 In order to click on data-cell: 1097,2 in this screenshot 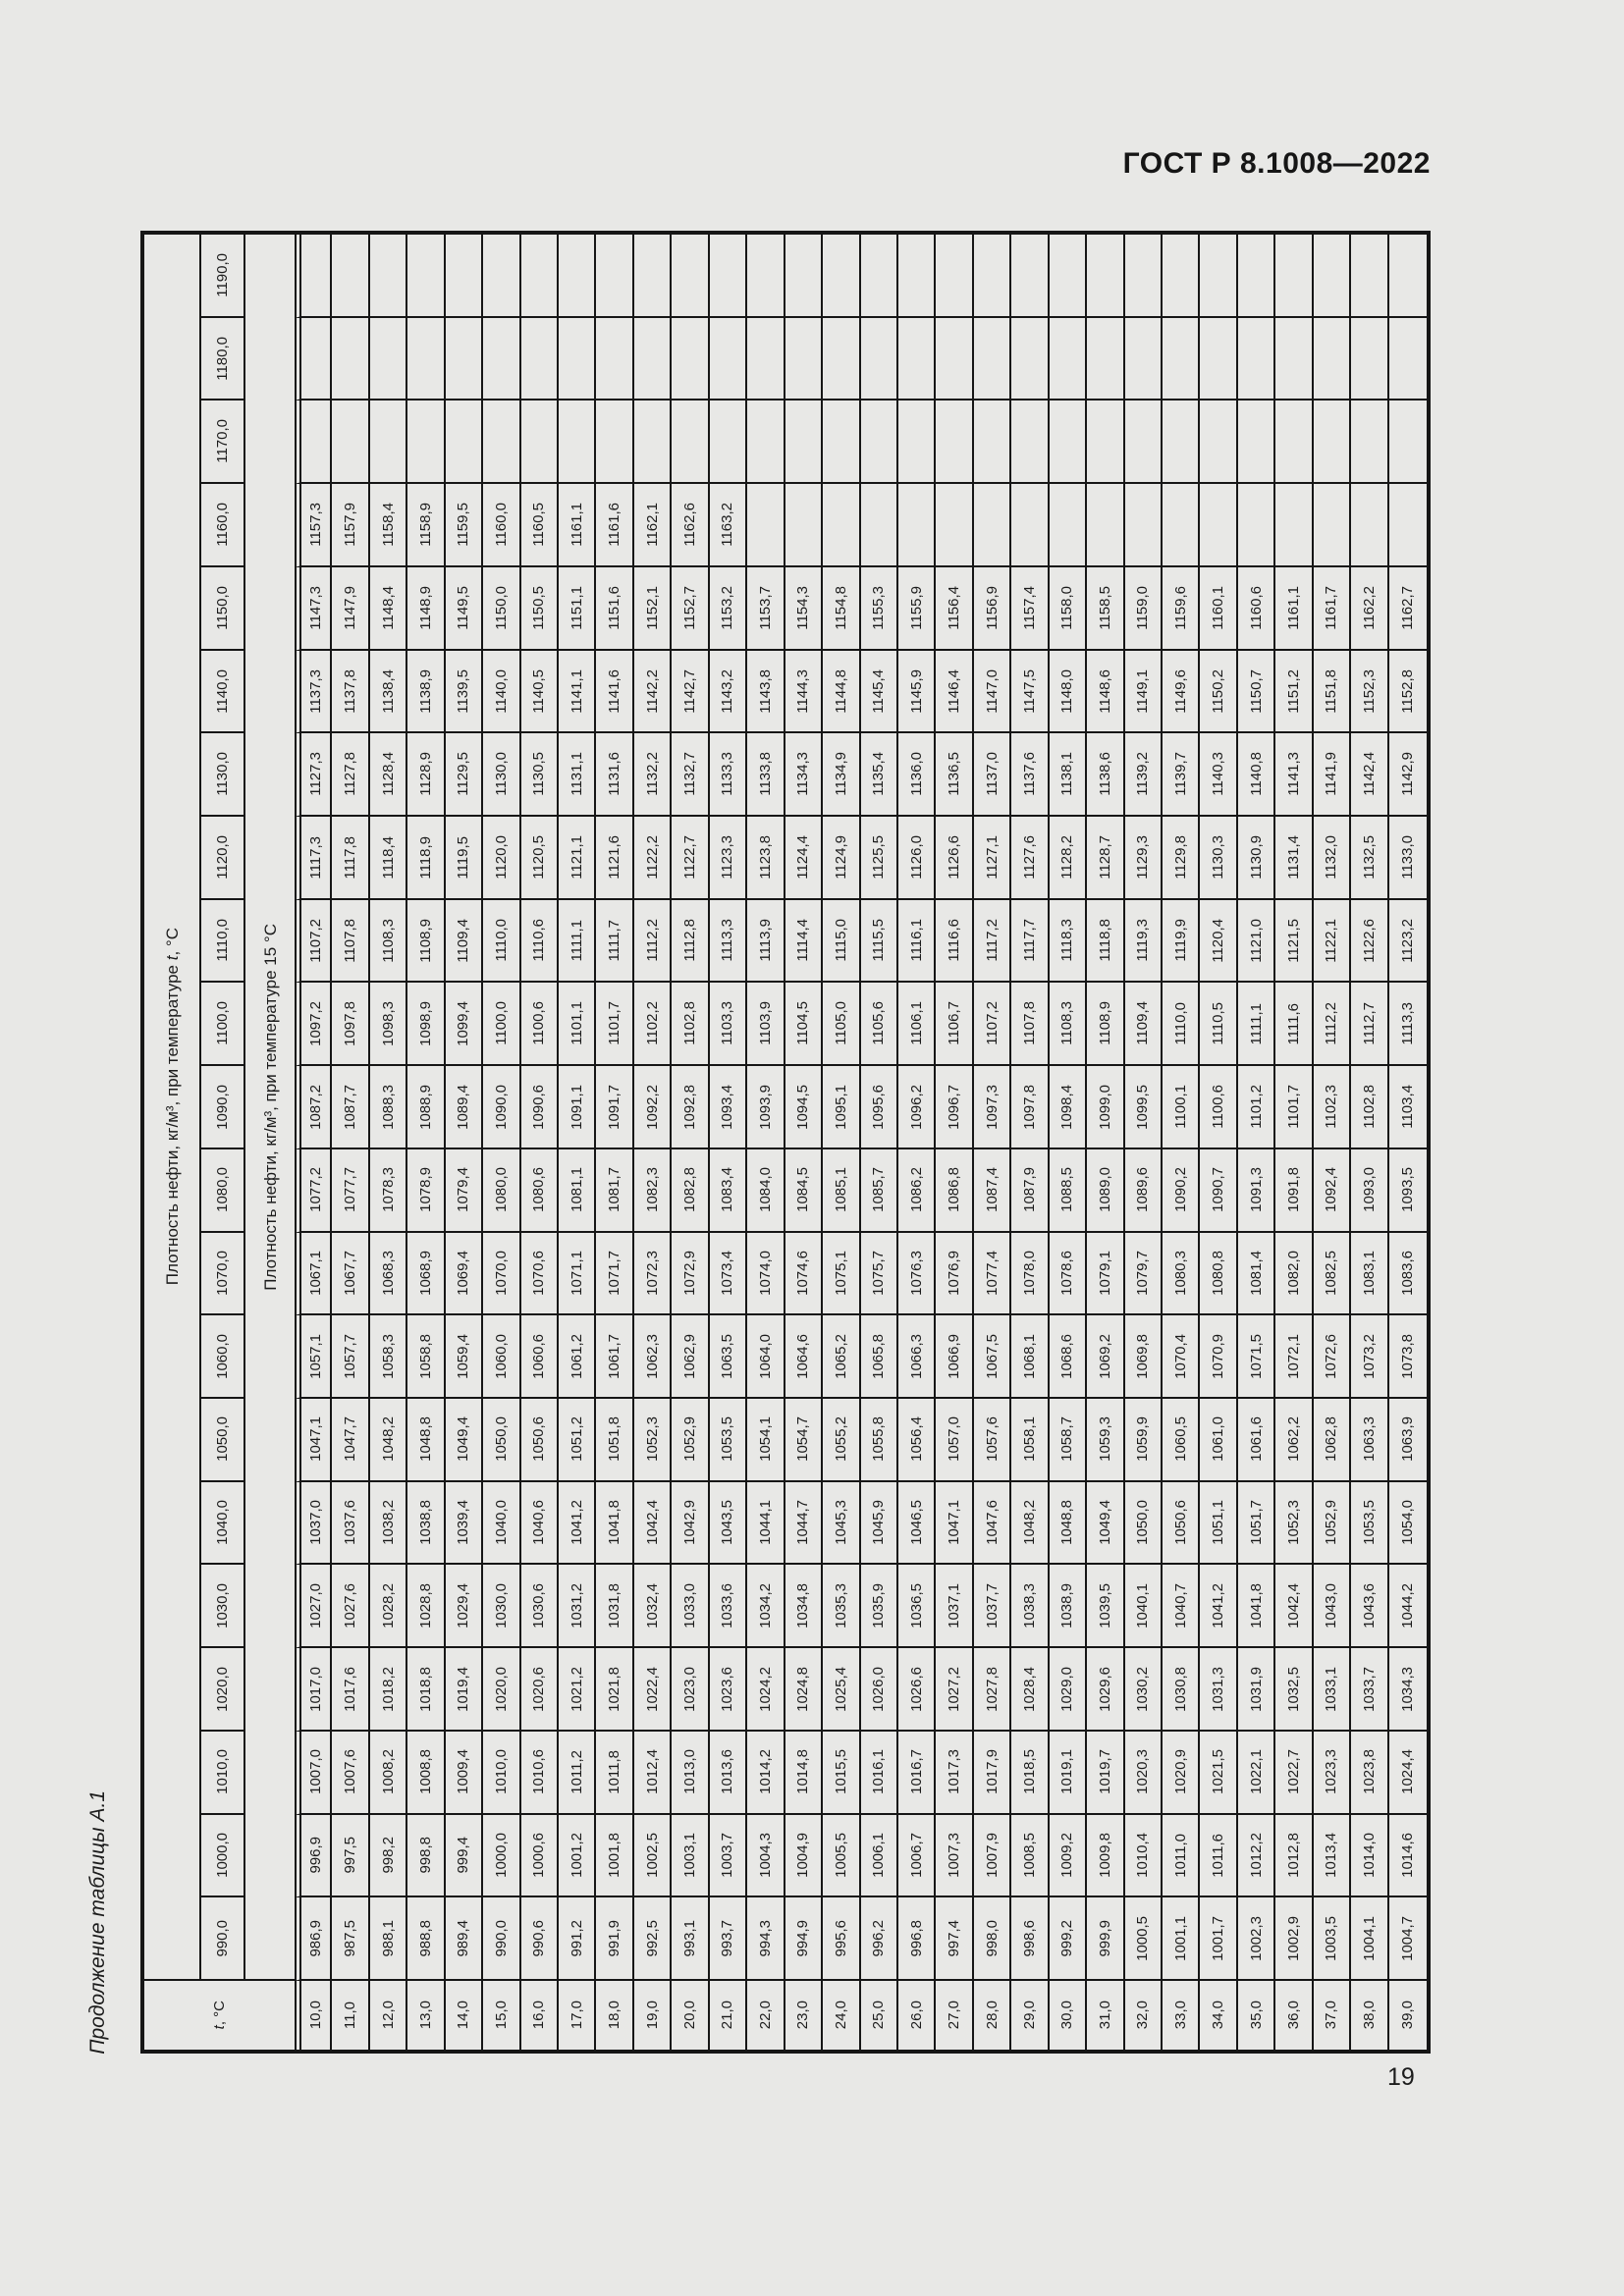, I will do `click(314, 1025)`.